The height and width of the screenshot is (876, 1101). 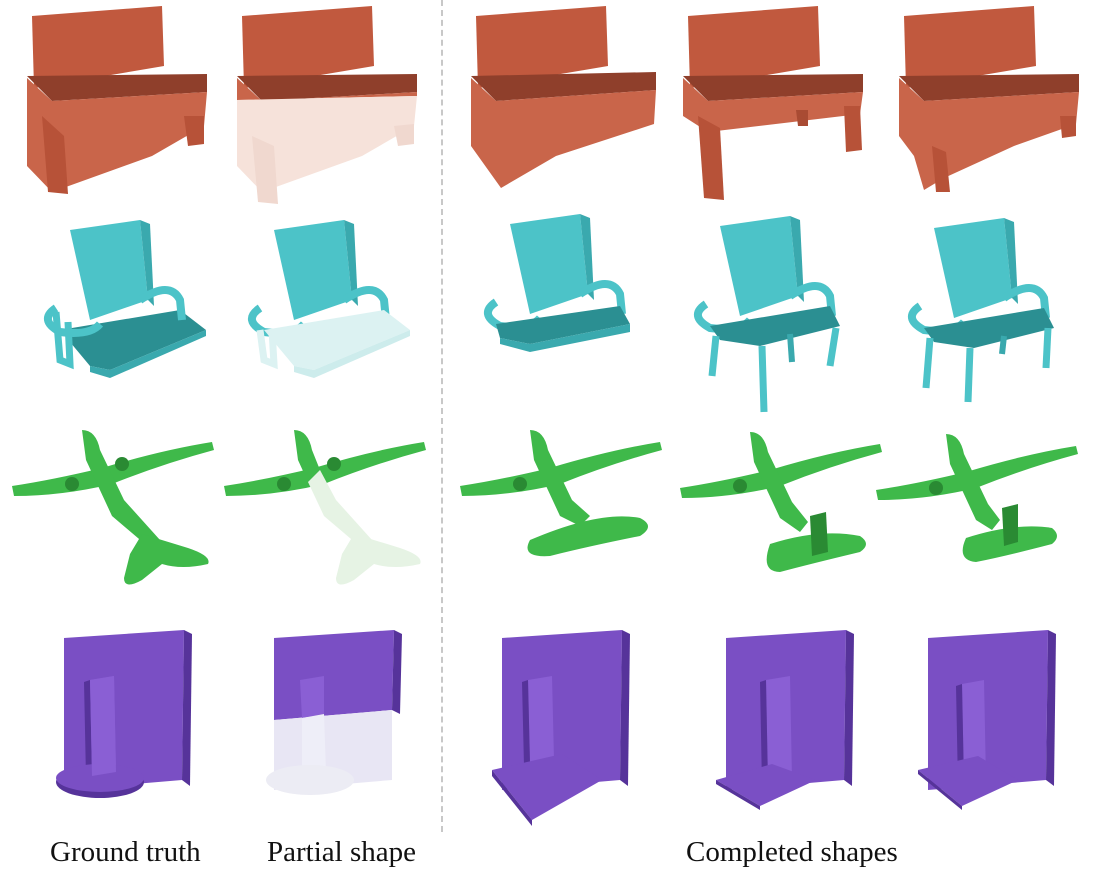 What do you see at coordinates (113, 507) in the screenshot?
I see `airplane-ground-truth` at bounding box center [113, 507].